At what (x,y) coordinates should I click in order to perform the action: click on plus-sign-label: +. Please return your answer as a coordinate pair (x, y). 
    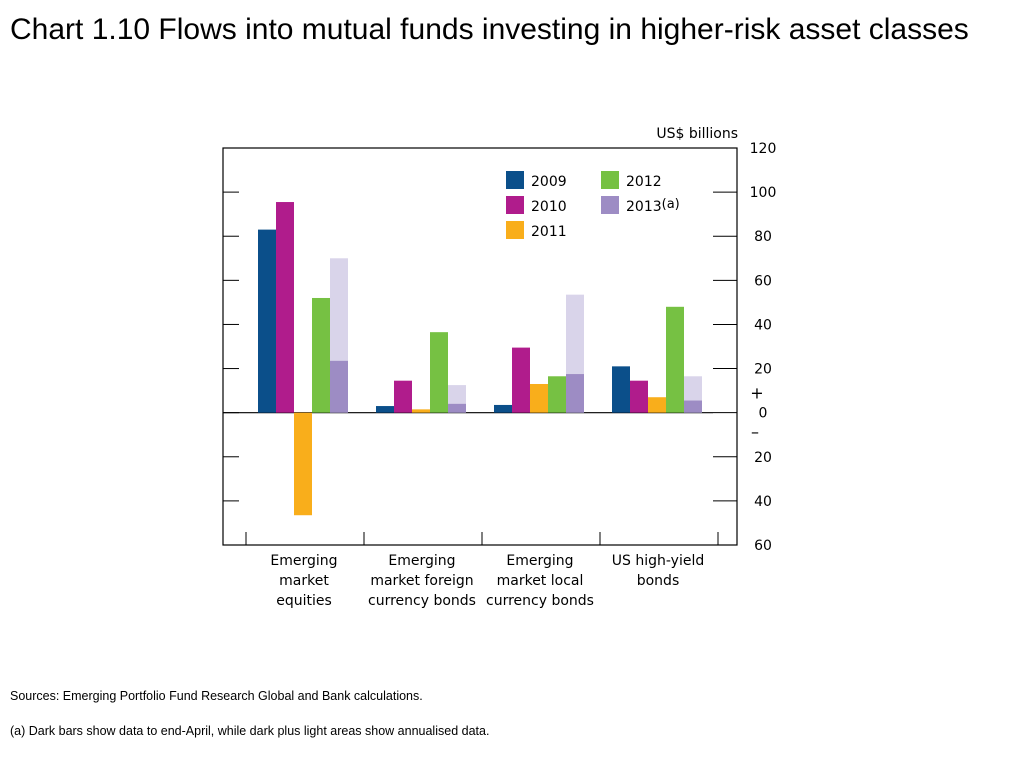
    Looking at the image, I should click on (756, 393).